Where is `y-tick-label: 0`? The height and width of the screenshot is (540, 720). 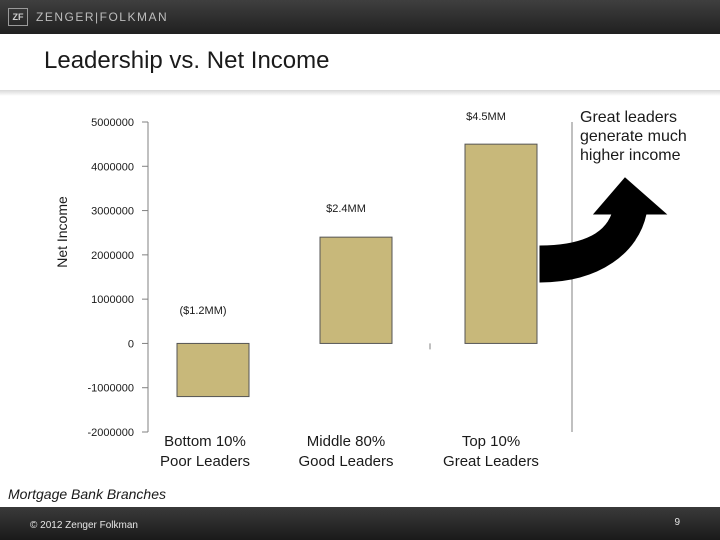 y-tick-label: 0 is located at coordinates (131, 344).